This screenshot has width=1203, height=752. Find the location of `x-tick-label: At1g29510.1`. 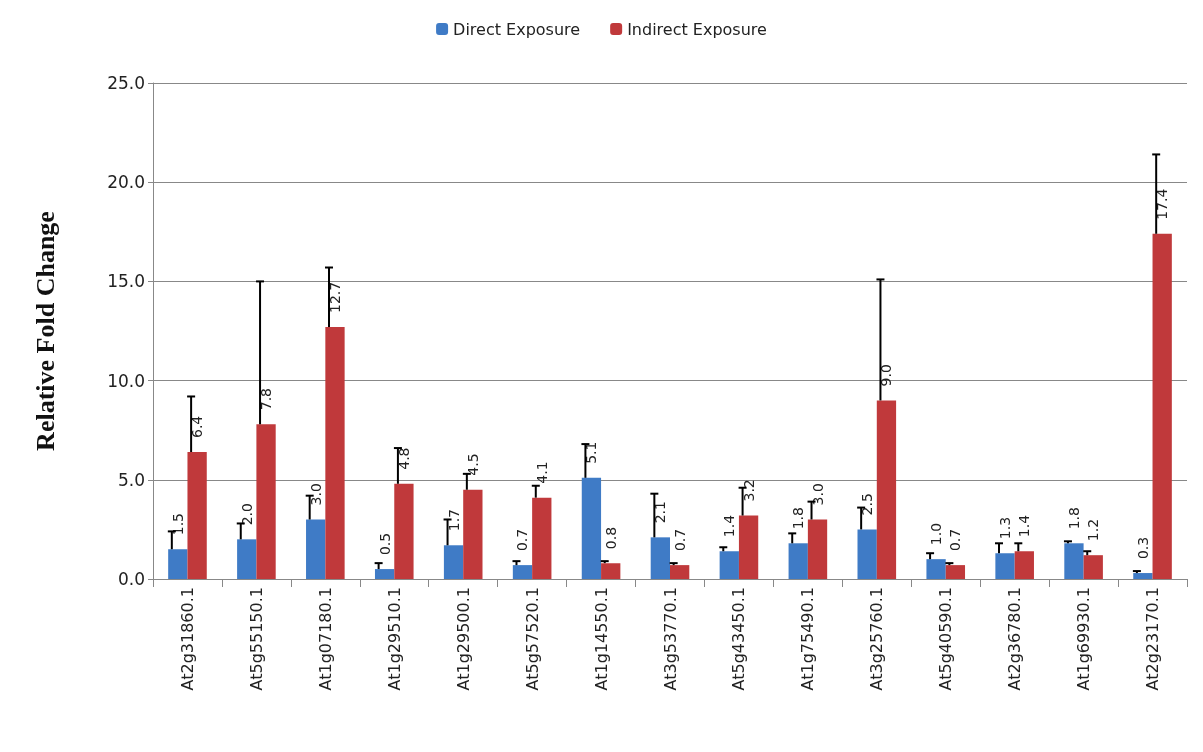

x-tick-label: At1g29510.1 is located at coordinates (394, 639).